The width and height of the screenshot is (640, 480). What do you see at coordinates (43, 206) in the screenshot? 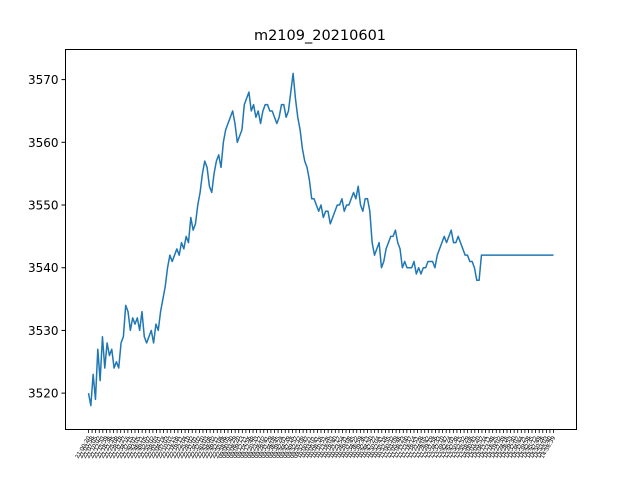
I see `y-tick-label: 3550` at bounding box center [43, 206].